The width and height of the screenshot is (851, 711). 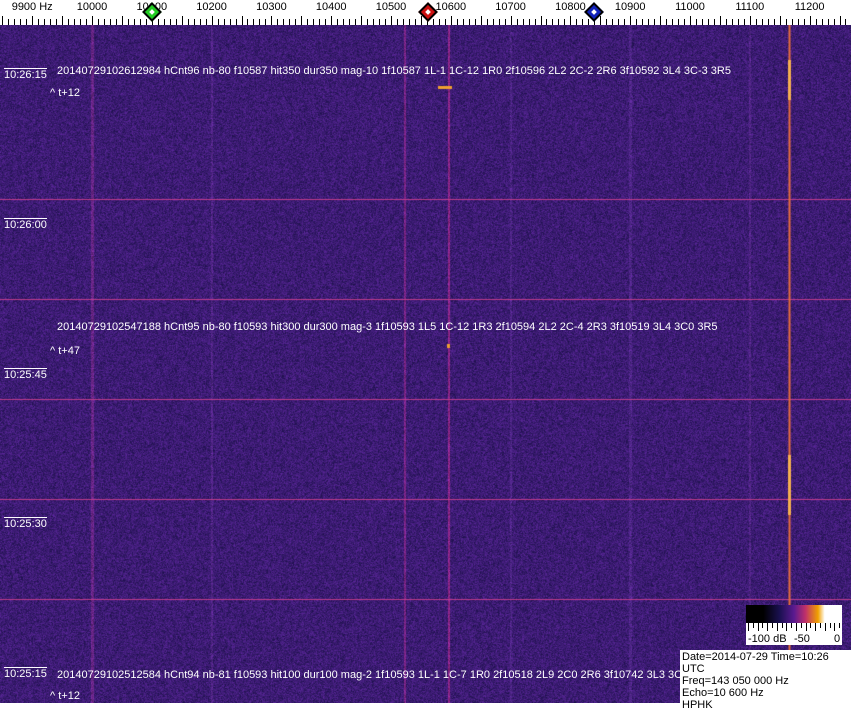 What do you see at coordinates (331, 7) in the screenshot?
I see `frequency-label: 10400` at bounding box center [331, 7].